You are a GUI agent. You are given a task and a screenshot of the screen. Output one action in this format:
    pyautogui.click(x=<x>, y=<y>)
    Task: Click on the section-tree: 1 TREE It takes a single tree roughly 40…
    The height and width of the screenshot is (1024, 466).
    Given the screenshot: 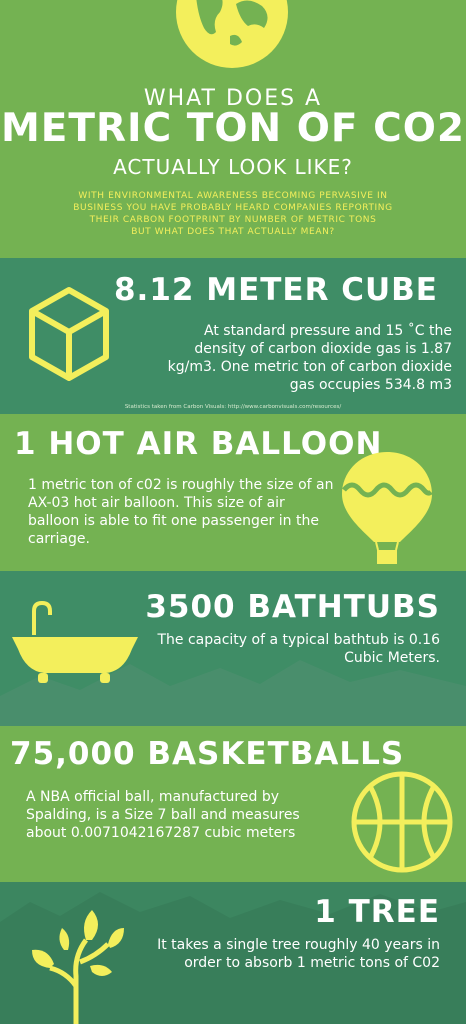 What is the action you would take?
    pyautogui.click(x=233, y=953)
    